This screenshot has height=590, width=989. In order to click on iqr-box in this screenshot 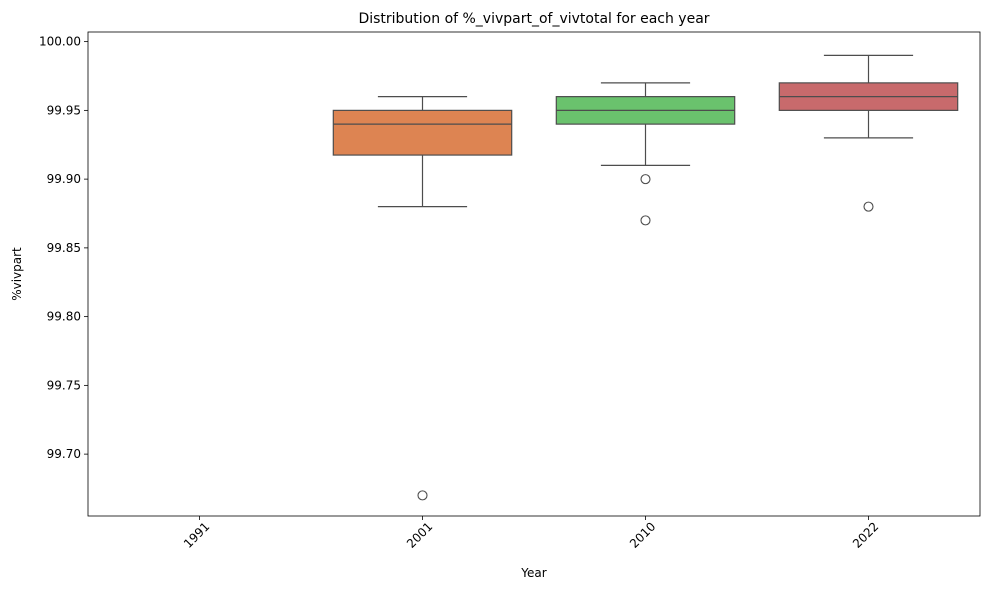, I will do `click(422, 132)`.